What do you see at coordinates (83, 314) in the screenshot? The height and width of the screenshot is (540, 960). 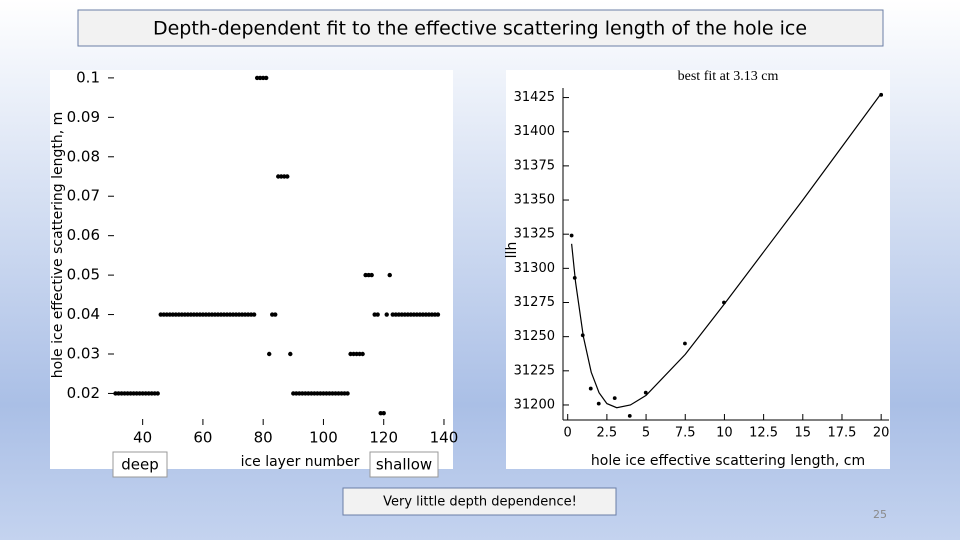 I see `y-tick-label: 0.04` at bounding box center [83, 314].